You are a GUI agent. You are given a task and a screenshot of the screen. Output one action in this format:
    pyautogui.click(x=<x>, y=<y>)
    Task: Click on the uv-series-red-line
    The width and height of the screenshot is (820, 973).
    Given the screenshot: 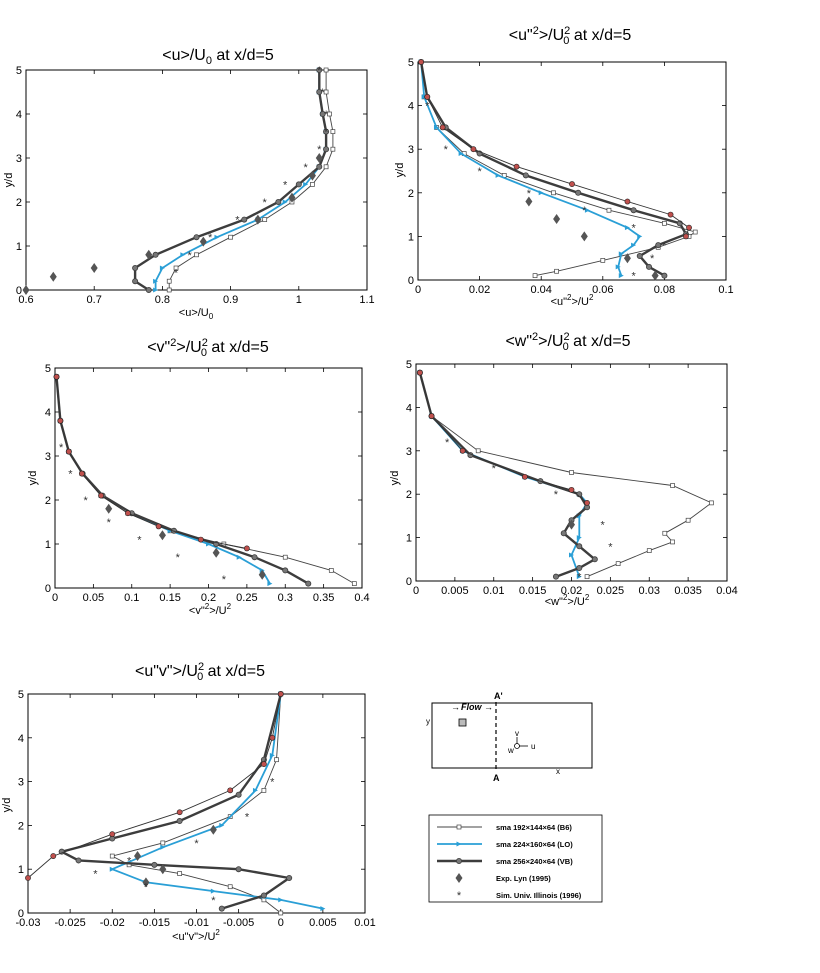 What is the action you would take?
    pyautogui.click(x=154, y=786)
    